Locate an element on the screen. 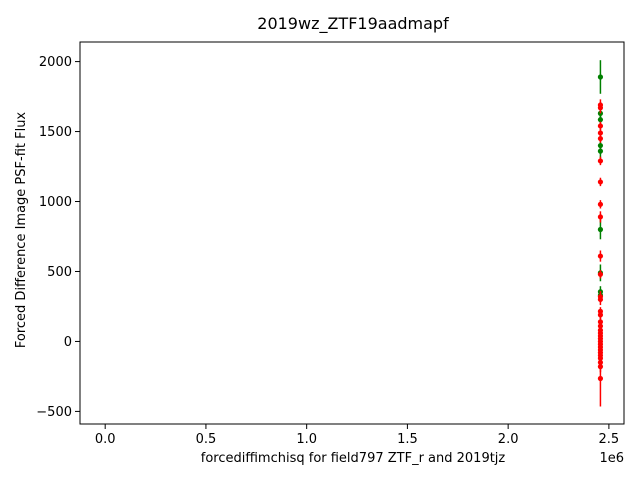 The image size is (640, 480). chart-title: 2019wz_ZTF19aadmapf is located at coordinates (353, 24).